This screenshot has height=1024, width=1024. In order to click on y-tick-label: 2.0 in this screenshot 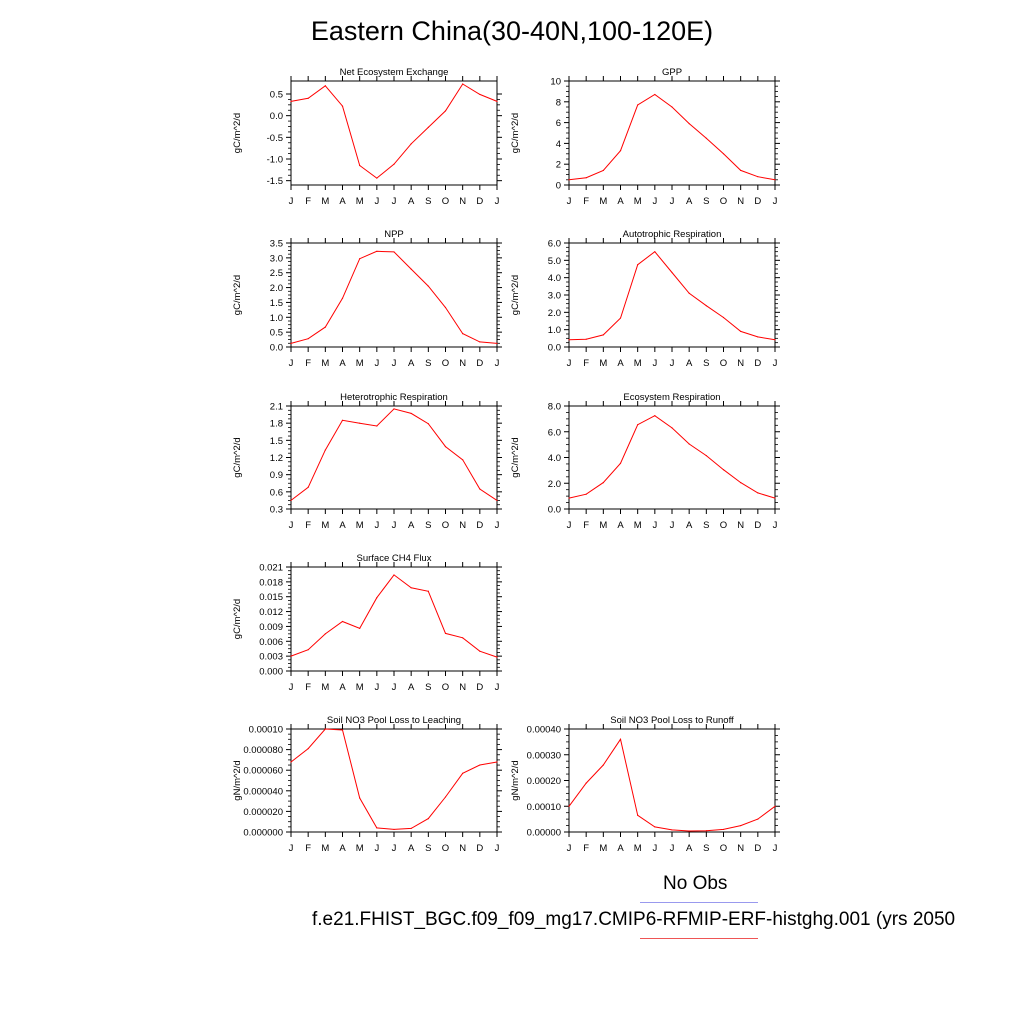, I will do `click(554, 484)`.